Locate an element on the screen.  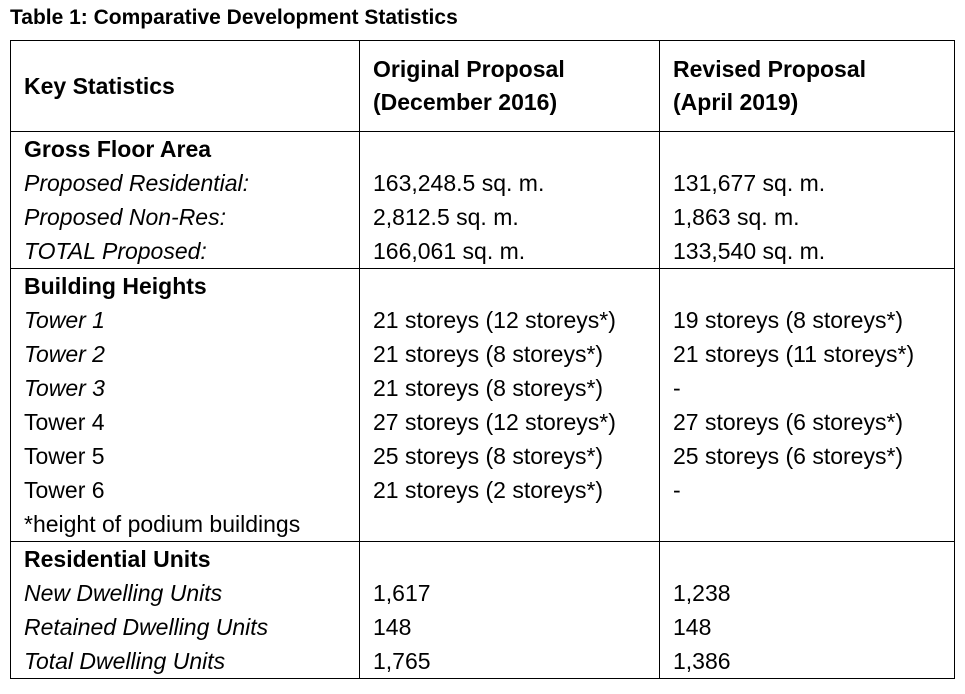
table-row: Retained Dwelling Units 148 148 is located at coordinates (482, 627).